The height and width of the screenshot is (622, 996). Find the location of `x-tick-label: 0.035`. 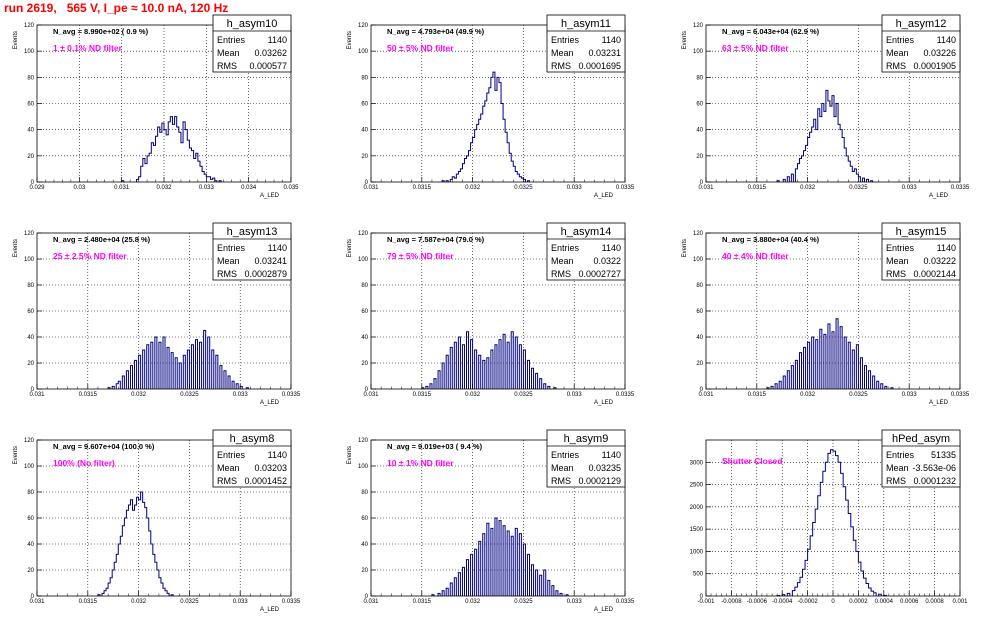

x-tick-label: 0.035 is located at coordinates (291, 188).